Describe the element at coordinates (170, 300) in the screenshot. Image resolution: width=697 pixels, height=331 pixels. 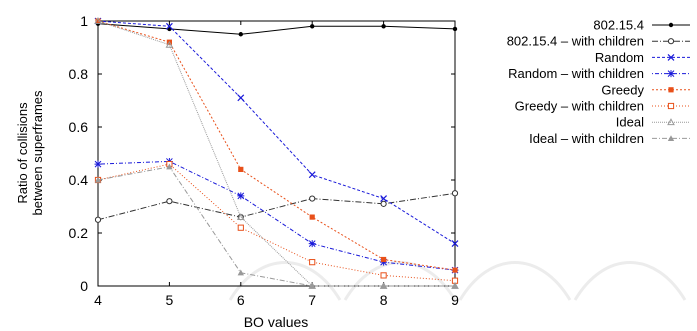
I see `x-tick-label: 5` at that location.